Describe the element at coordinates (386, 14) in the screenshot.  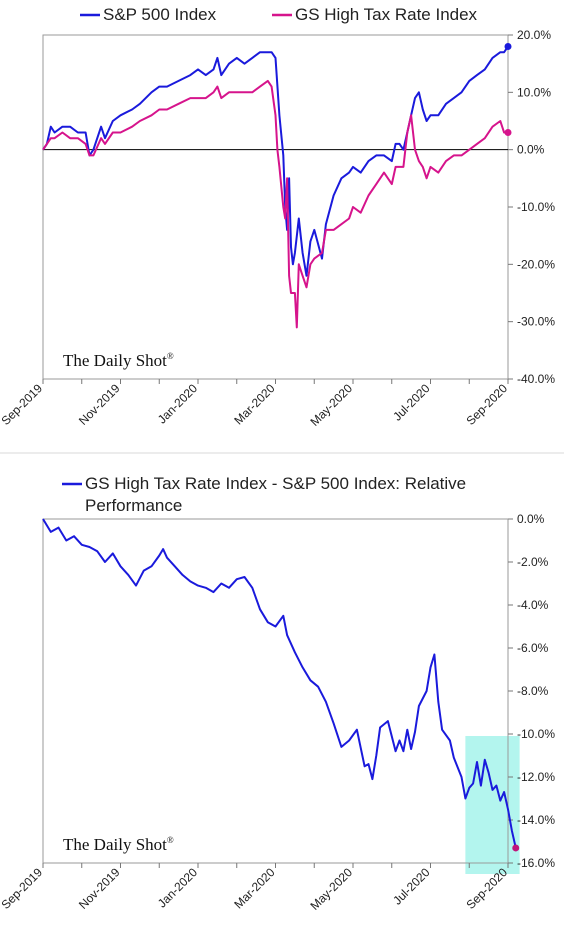
I see `legend-entry: GS High Tax Rate Index` at that location.